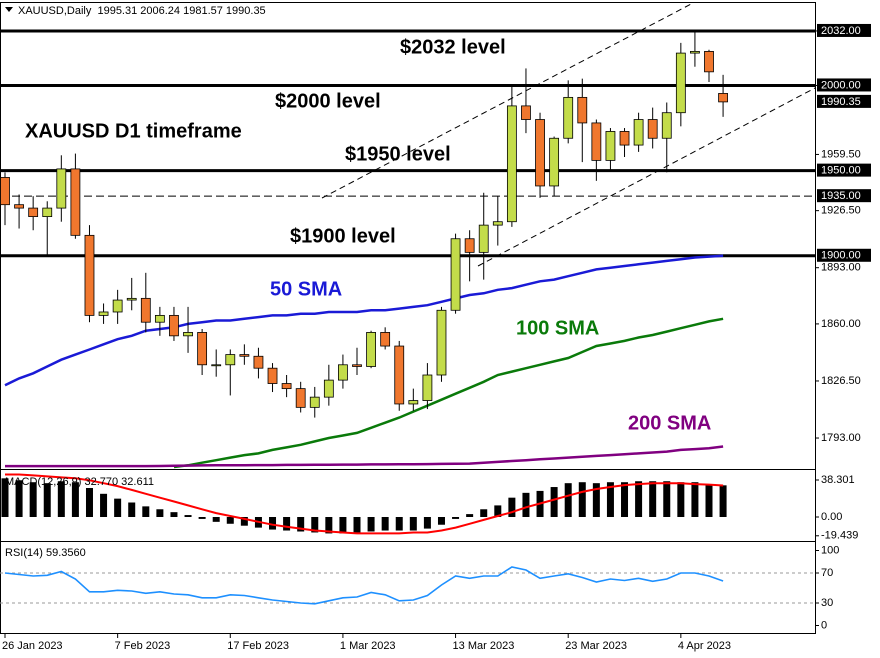  Describe the element at coordinates (343, 236) in the screenshot. I see `annotation: $1900 level` at that location.